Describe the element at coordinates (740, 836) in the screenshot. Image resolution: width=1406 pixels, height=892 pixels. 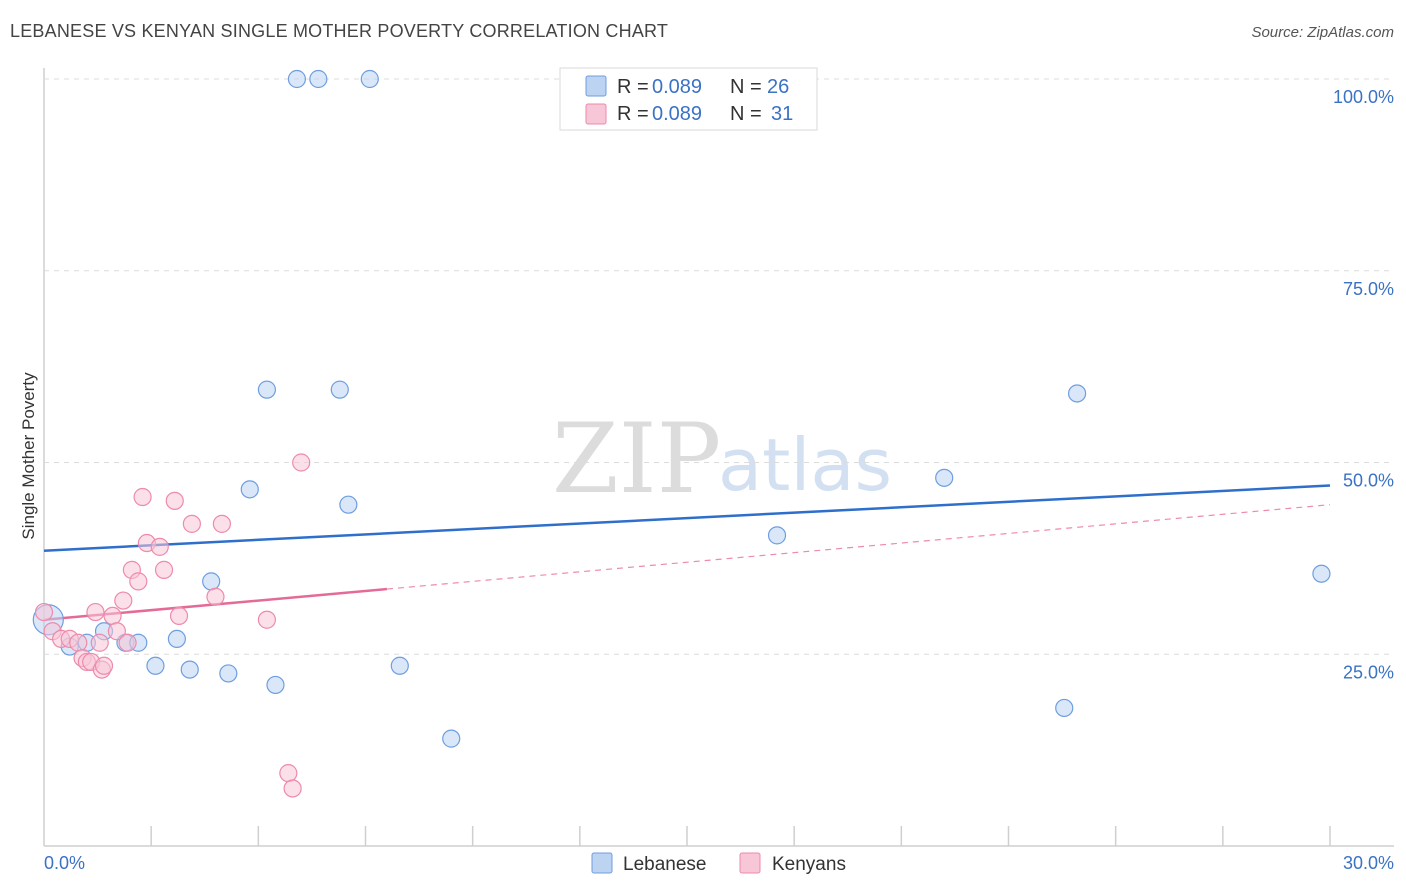
I see `x-ticks` at that location.